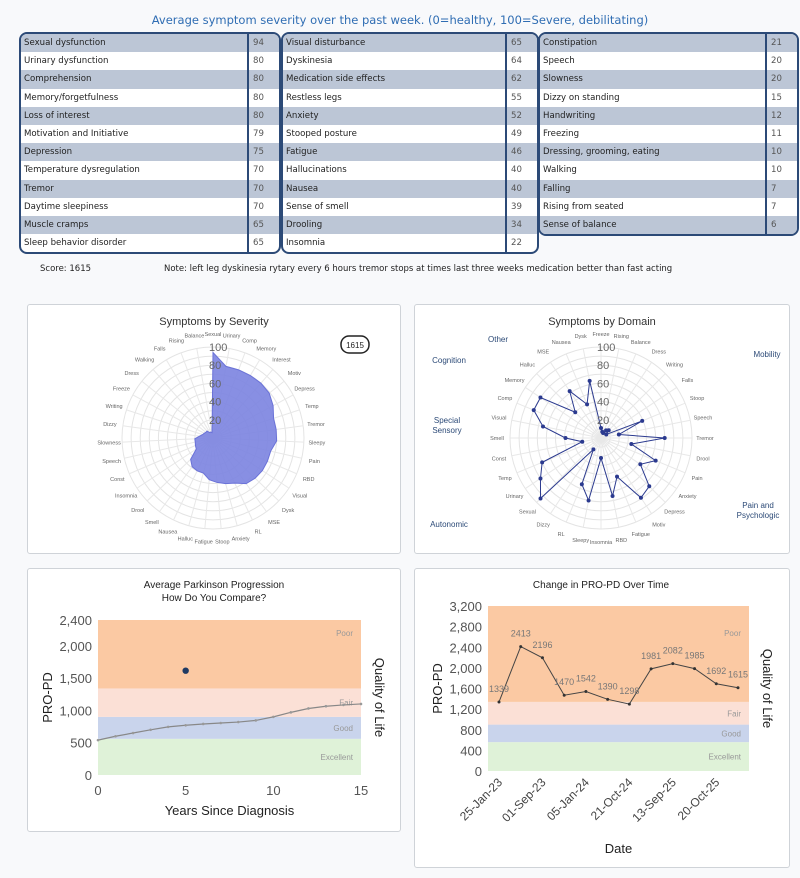 This screenshot has width=800, height=878. Describe the element at coordinates (471, 750) in the screenshot. I see `y-tick-label: 400` at that location.